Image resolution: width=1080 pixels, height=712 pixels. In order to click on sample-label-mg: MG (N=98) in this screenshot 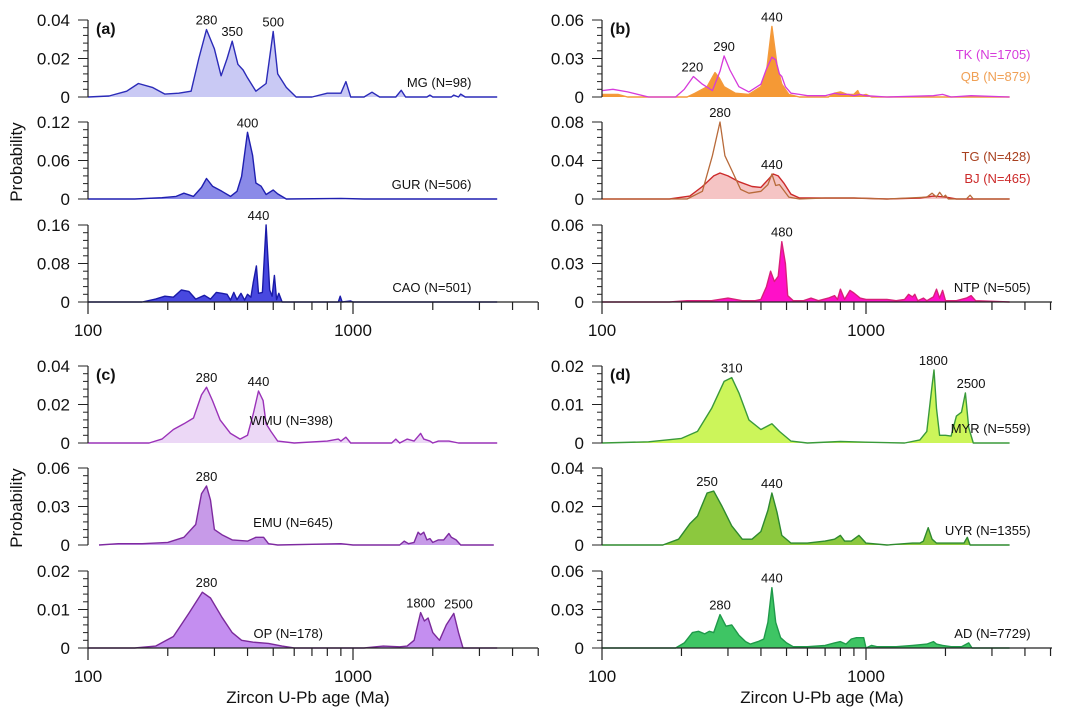, I will do `click(439, 82)`.